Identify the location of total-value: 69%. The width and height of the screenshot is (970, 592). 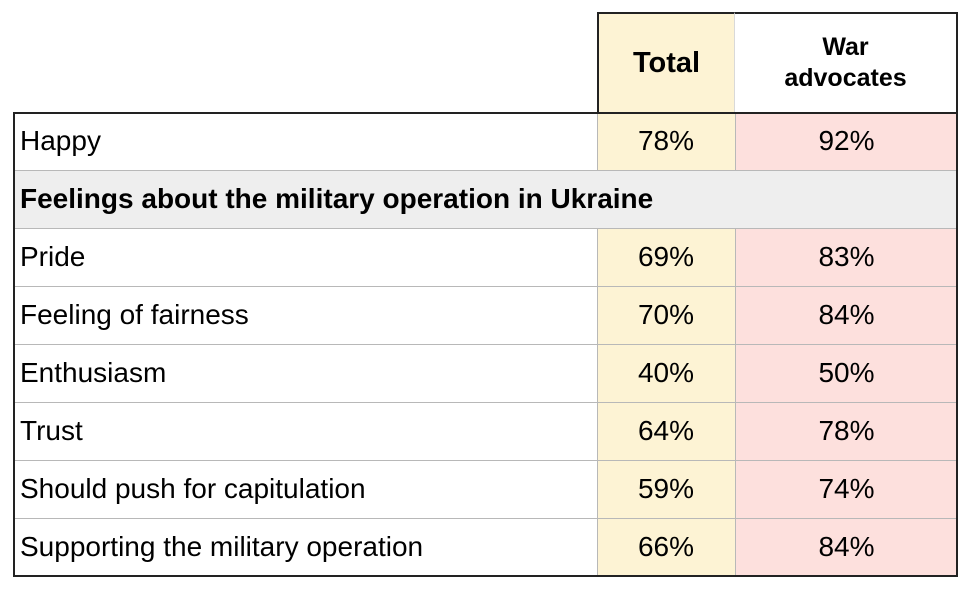
(666, 257).